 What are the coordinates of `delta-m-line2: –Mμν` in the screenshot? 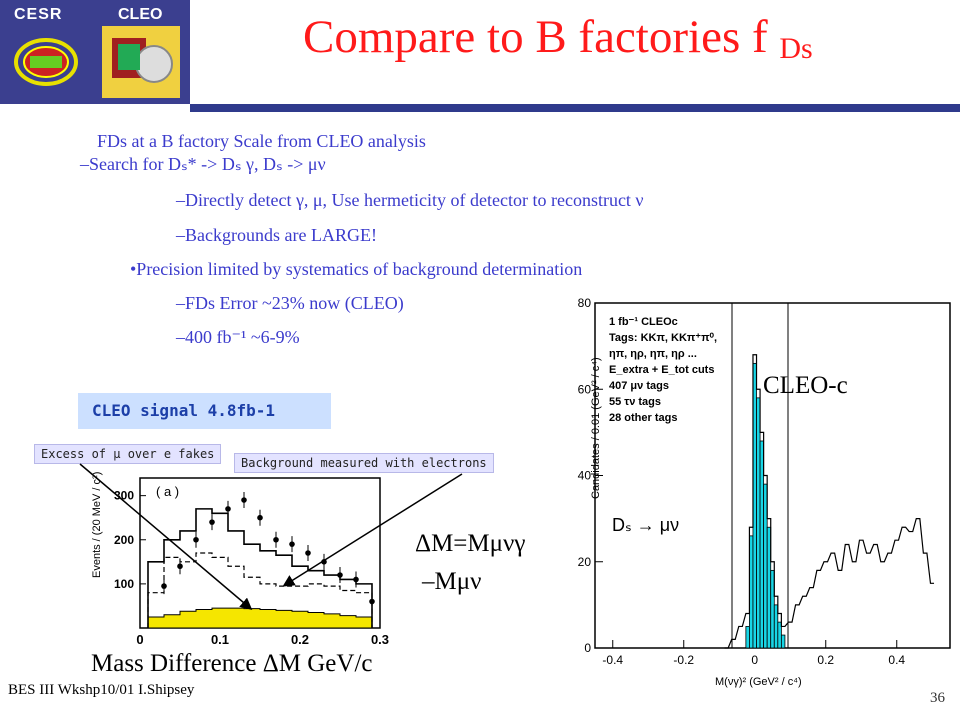 It's located at (452, 581).